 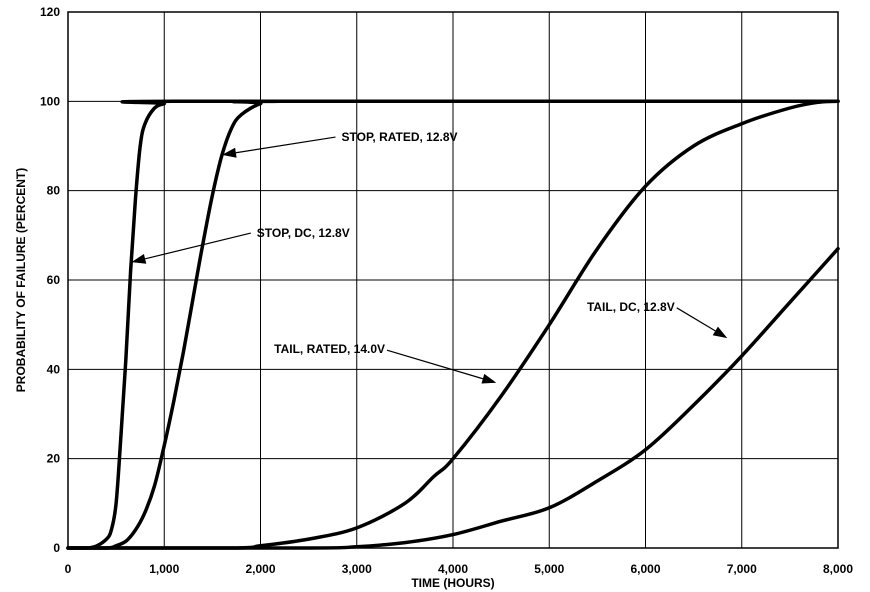 I want to click on y-tick-label: 60, so click(x=54, y=280).